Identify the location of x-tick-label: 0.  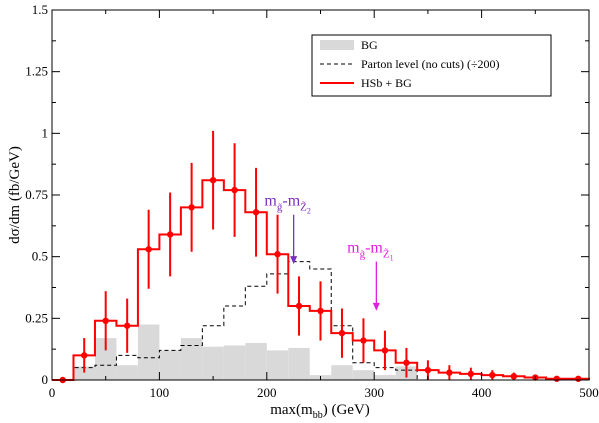
(52, 392).